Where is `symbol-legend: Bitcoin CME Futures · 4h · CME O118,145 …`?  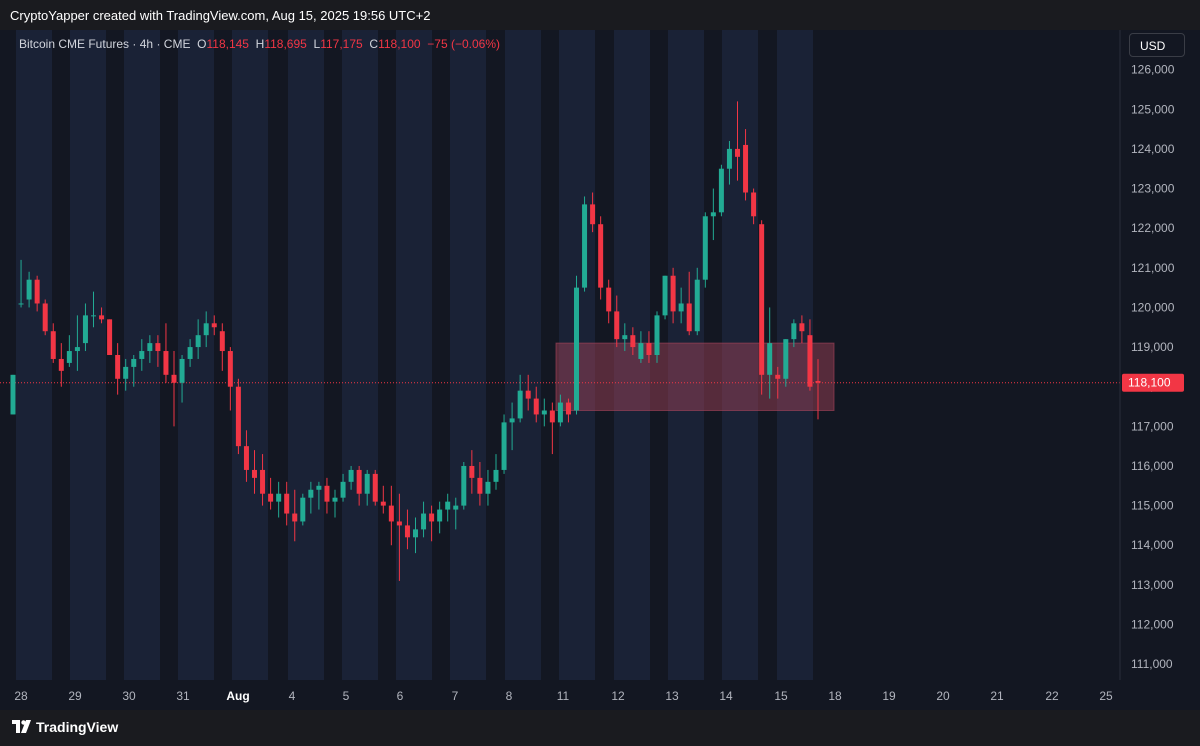 symbol-legend: Bitcoin CME Futures · 4h · CME O118,145 … is located at coordinates (259, 44).